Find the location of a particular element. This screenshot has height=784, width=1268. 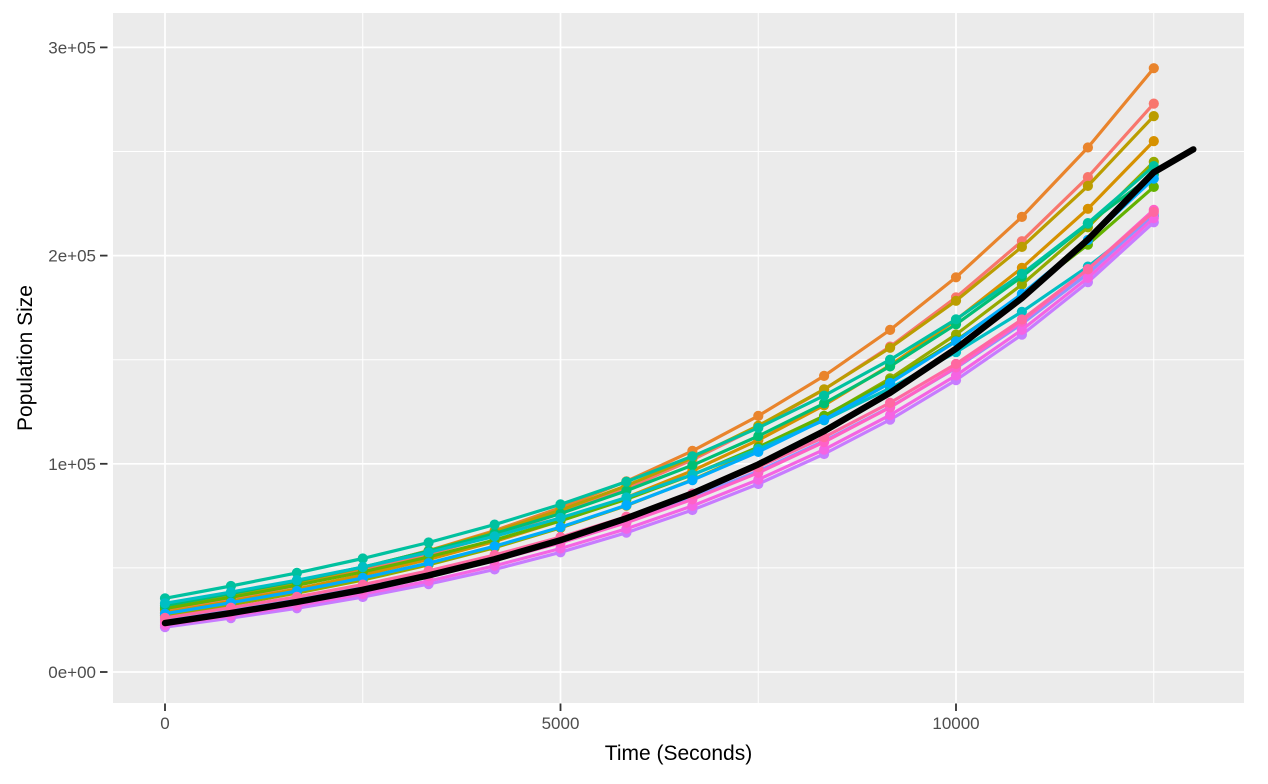

x-tick-label: 0 is located at coordinates (164, 723).